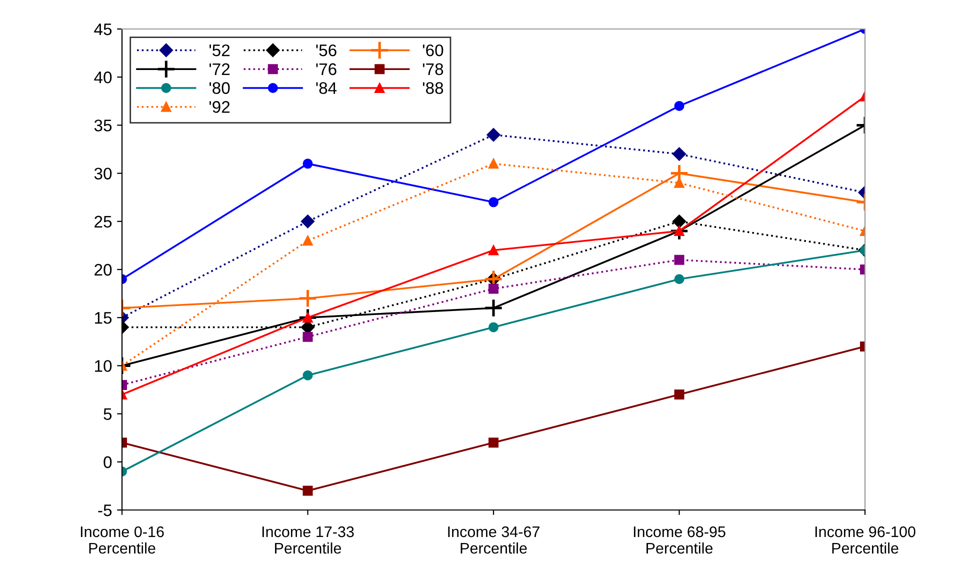  I want to click on y-tick-label: 15, so click(103, 318).